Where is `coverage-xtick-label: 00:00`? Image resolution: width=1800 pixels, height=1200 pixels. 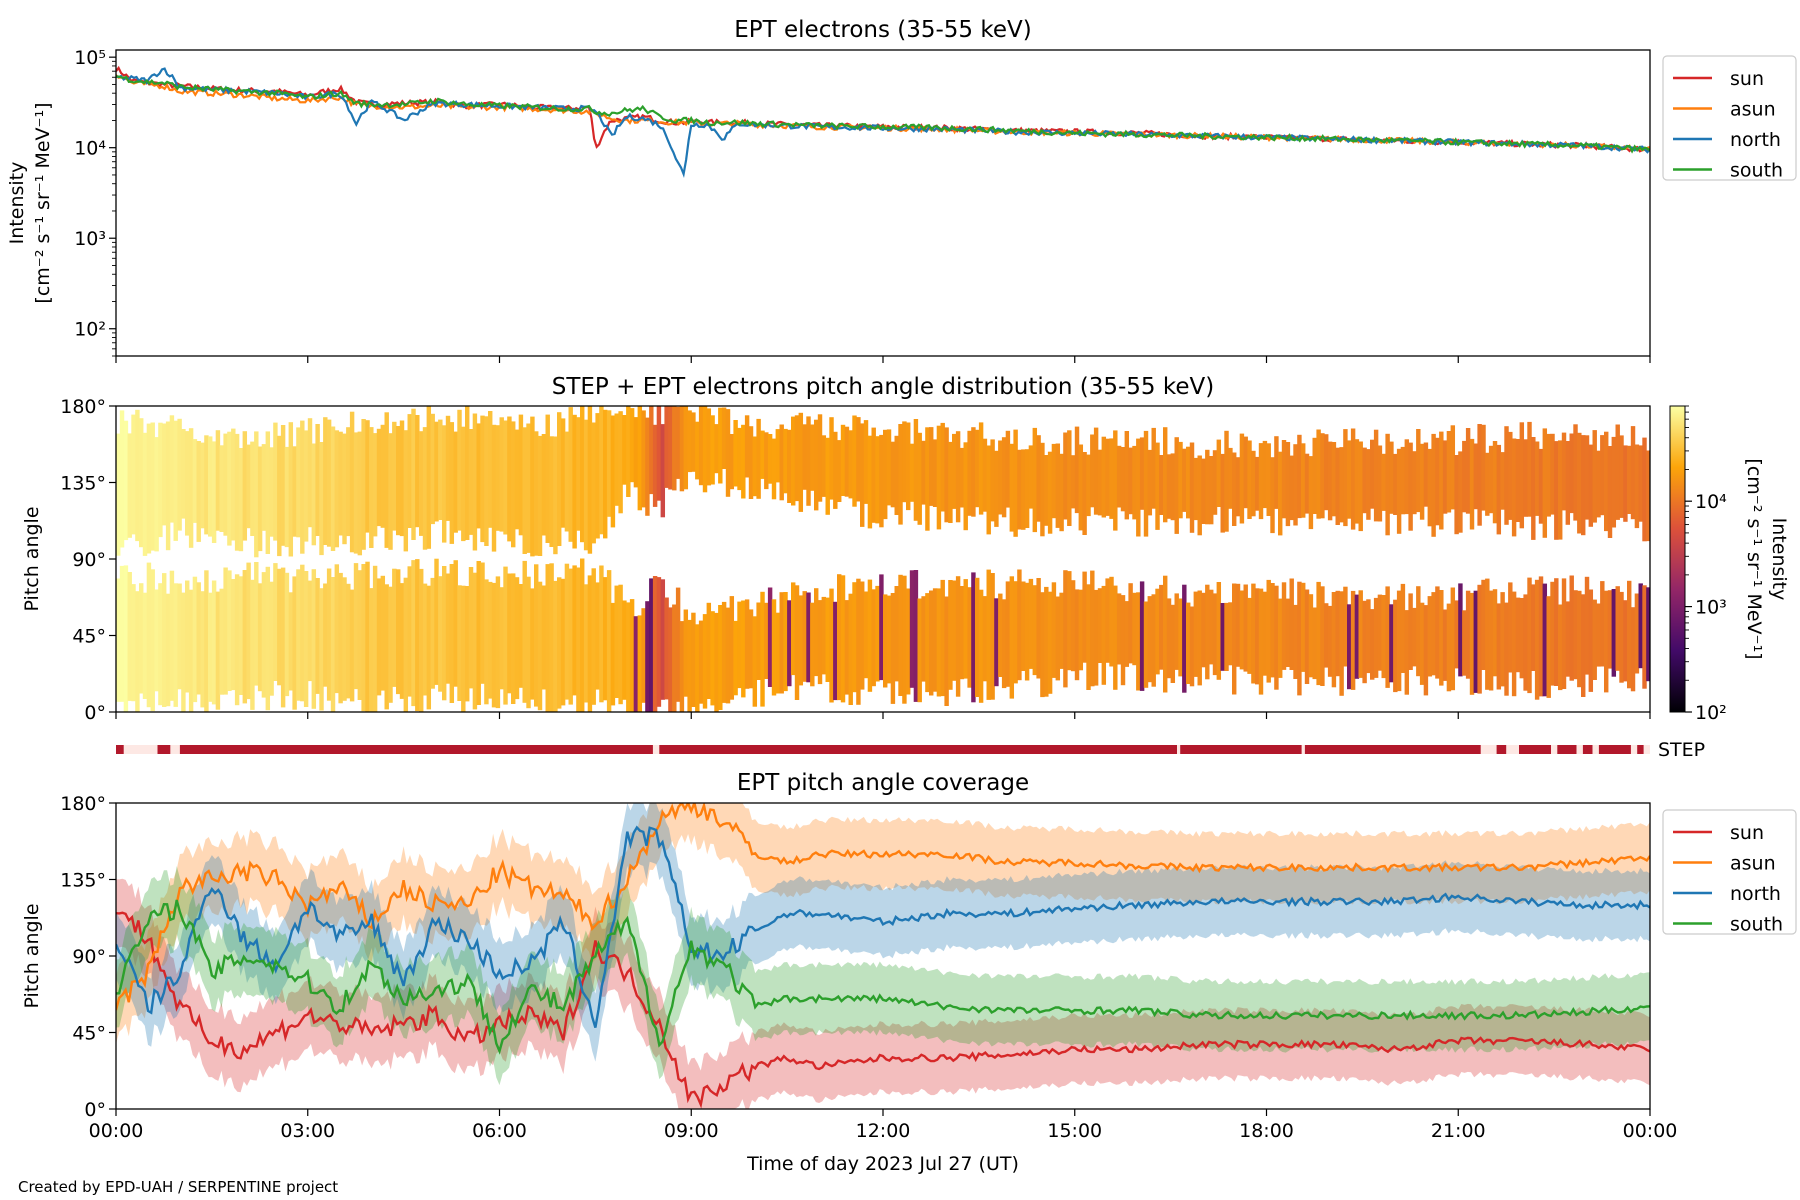
coverage-xtick-label: 00:00 is located at coordinates (116, 1131).